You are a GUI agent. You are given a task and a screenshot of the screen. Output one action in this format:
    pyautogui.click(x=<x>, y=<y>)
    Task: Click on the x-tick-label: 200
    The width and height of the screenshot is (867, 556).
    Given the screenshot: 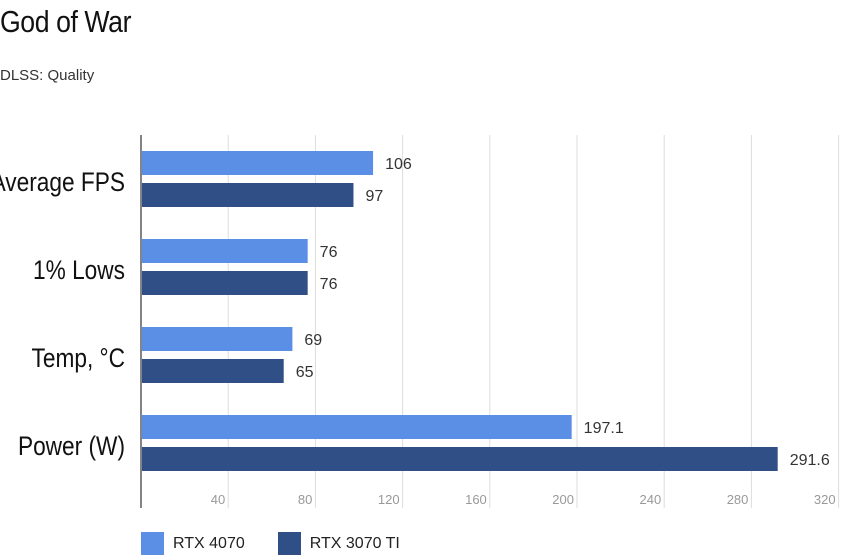 What is the action you would take?
    pyautogui.click(x=563, y=499)
    